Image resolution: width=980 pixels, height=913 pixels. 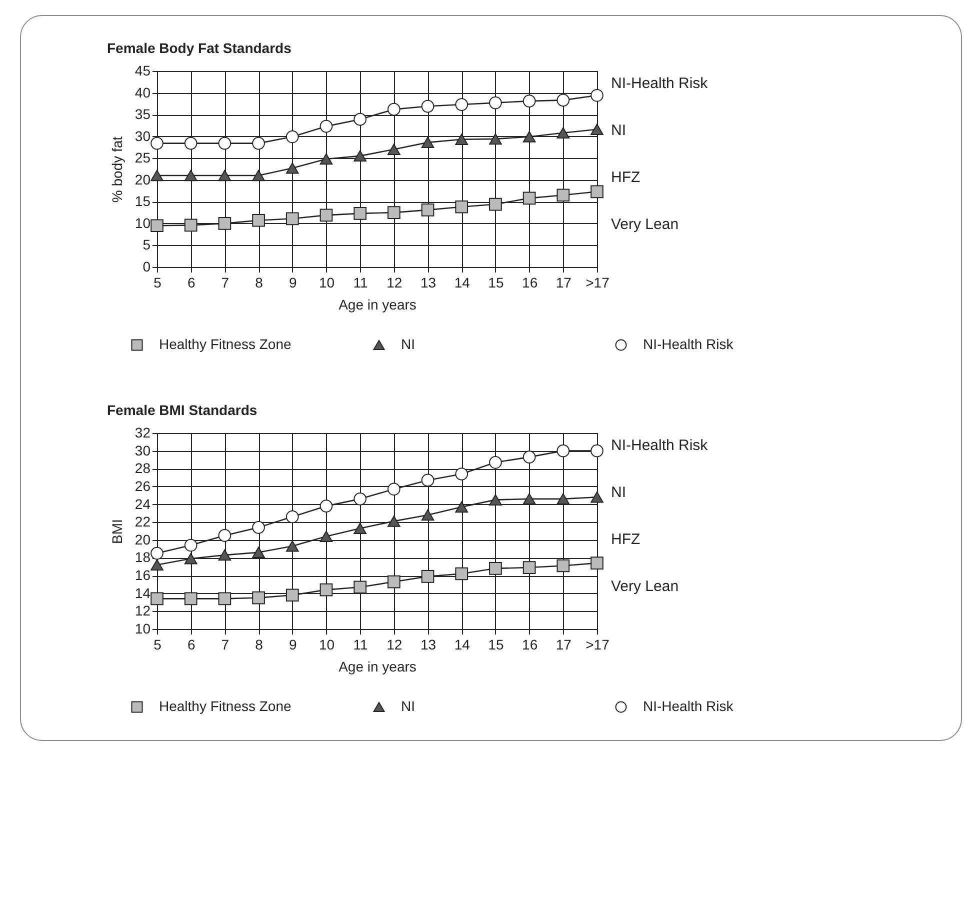 What do you see at coordinates (142, 432) in the screenshot?
I see `y-tick-label: 32` at bounding box center [142, 432].